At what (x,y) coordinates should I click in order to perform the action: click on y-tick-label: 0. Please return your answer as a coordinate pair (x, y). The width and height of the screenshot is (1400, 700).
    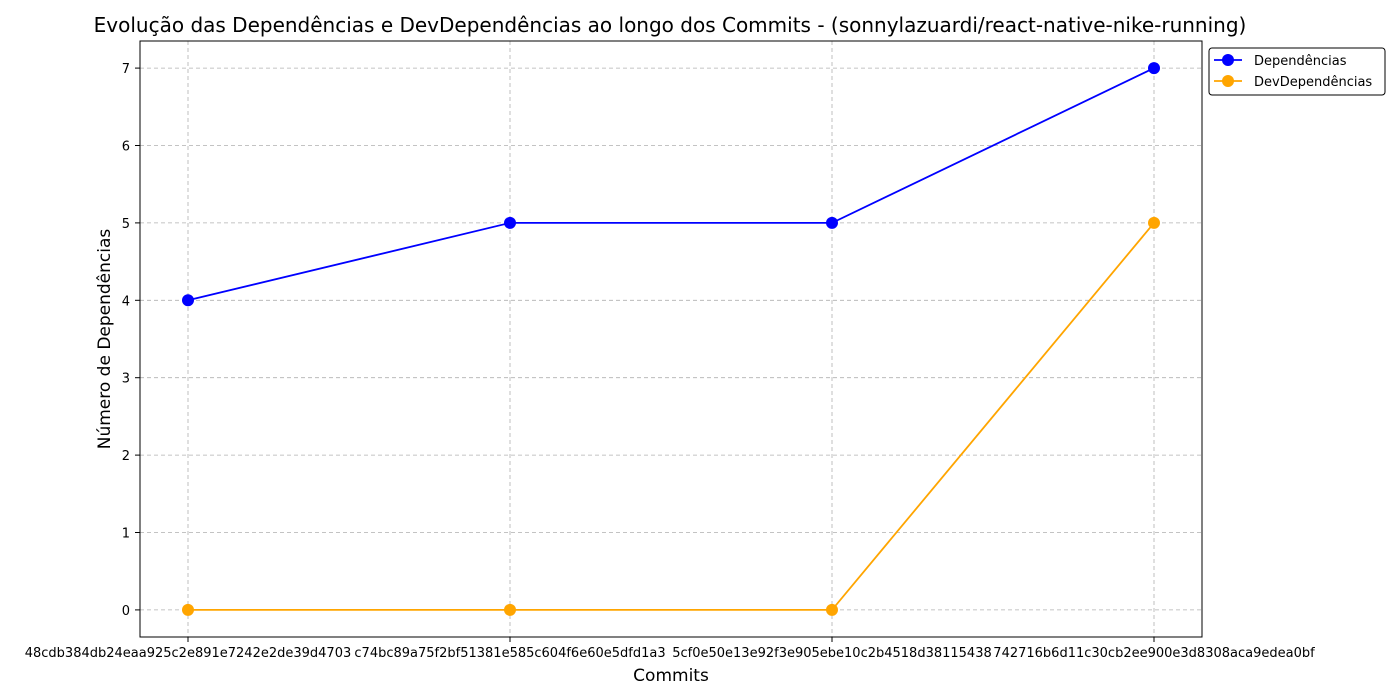
    Looking at the image, I should click on (126, 611).